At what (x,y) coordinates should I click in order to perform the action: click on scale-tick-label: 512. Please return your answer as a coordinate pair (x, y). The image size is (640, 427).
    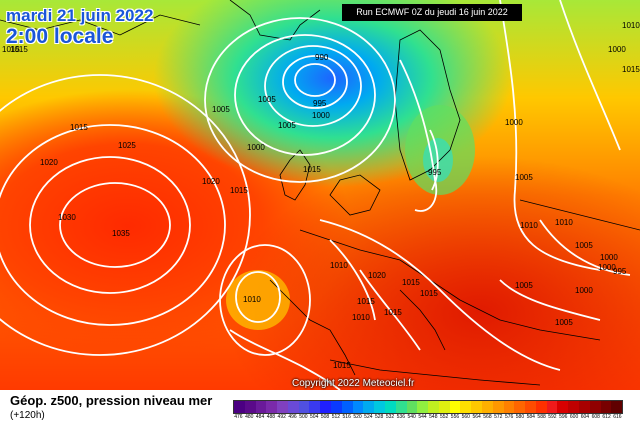
    Looking at the image, I should click on (336, 417).